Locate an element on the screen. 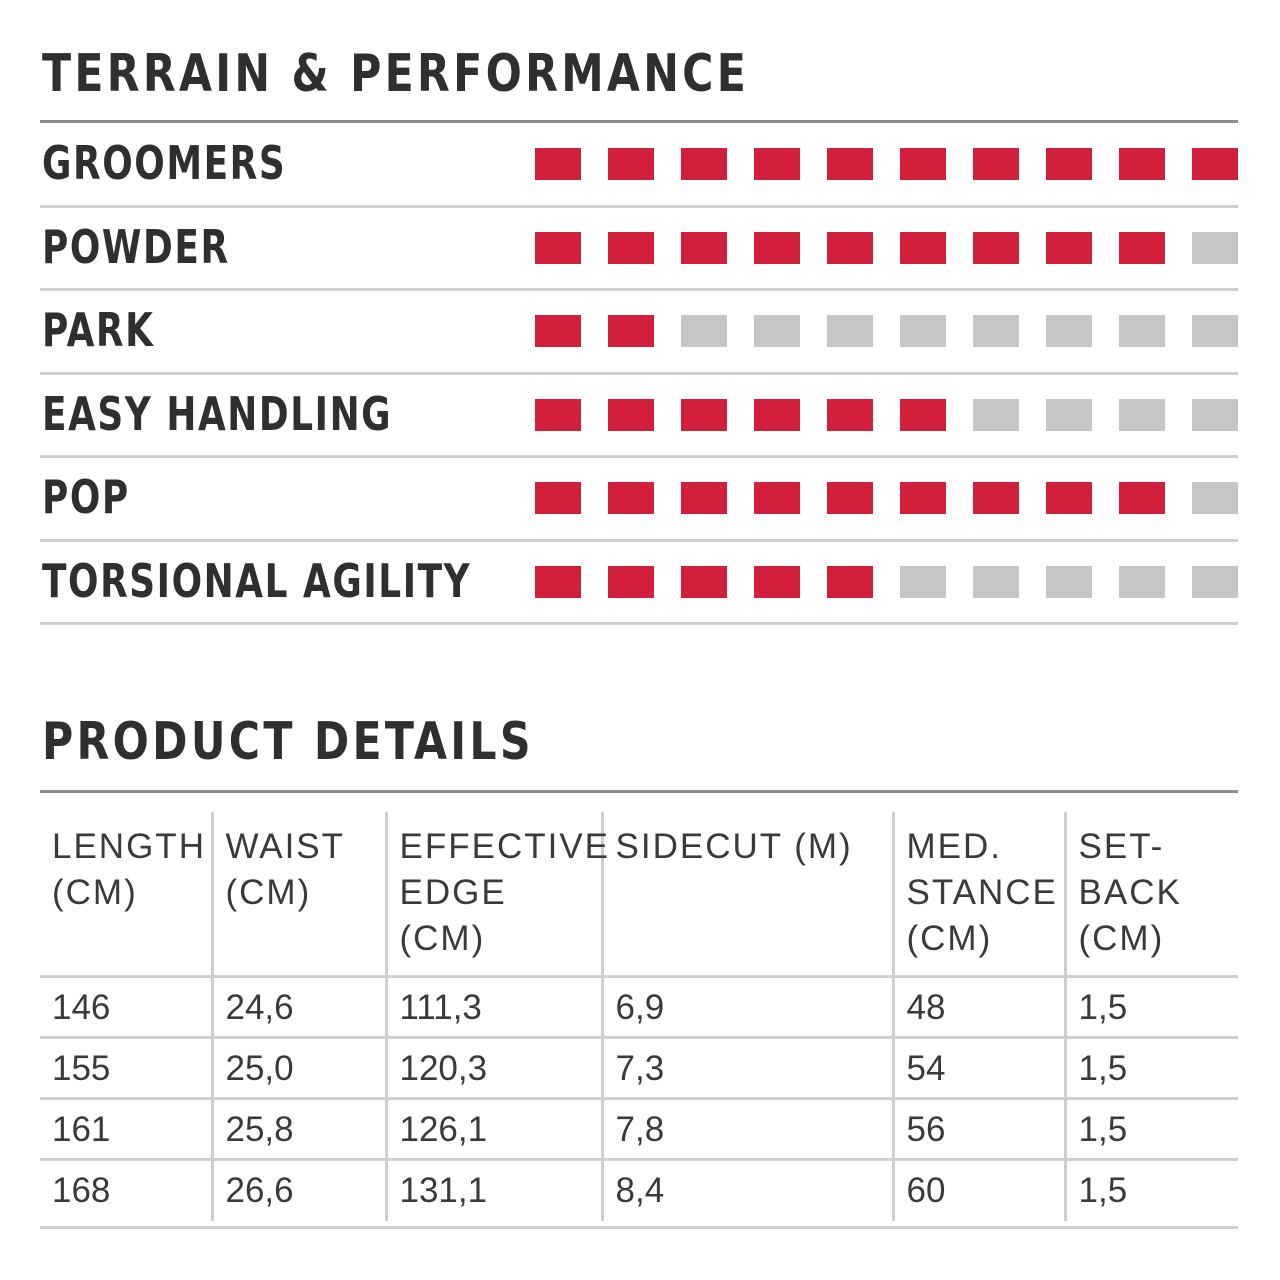 The width and height of the screenshot is (1280, 1280). terrain-title-rule is located at coordinates (639, 121).